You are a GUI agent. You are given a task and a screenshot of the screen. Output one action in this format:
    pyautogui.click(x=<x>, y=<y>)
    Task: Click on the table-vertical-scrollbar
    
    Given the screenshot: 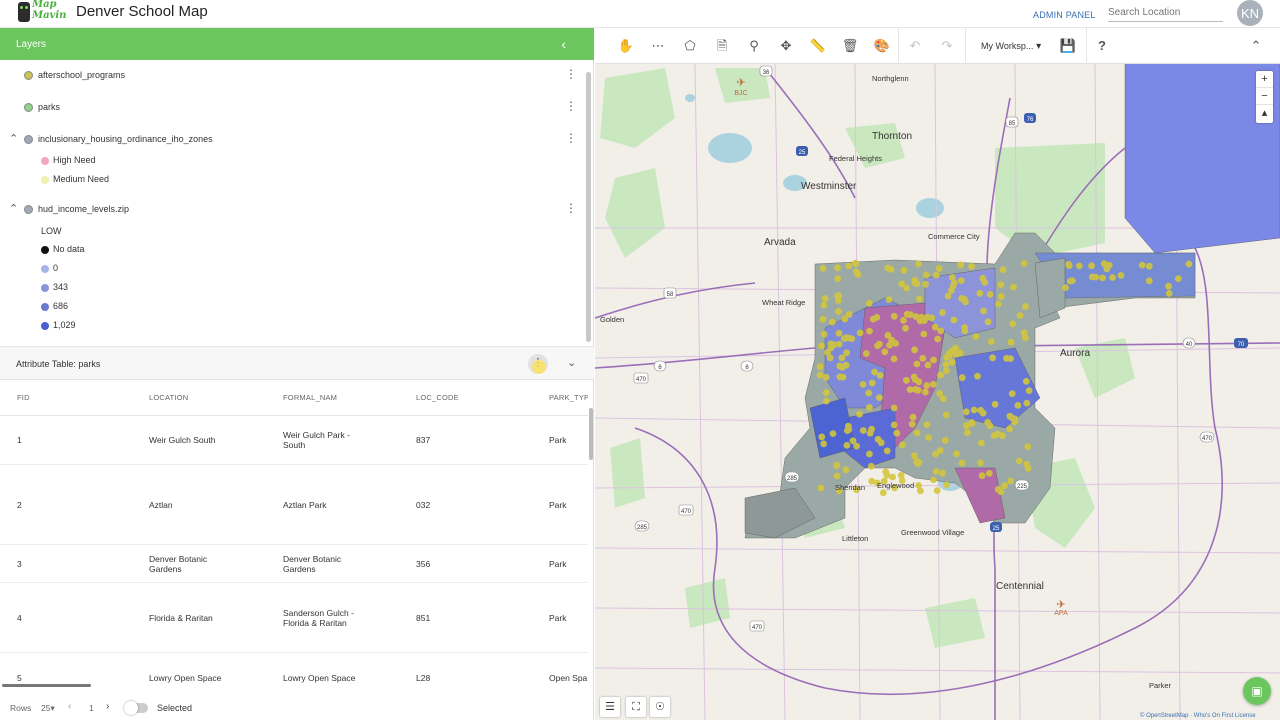 What is the action you would take?
    pyautogui.click(x=591, y=434)
    